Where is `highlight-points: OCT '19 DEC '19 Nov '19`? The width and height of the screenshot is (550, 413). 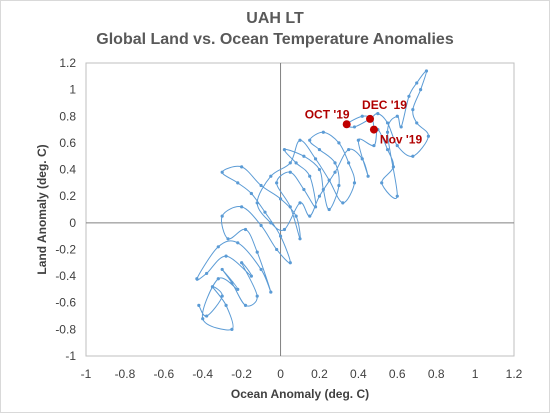
highlight-points: OCT '19 DEC '19 Nov '19 is located at coordinates (364, 122).